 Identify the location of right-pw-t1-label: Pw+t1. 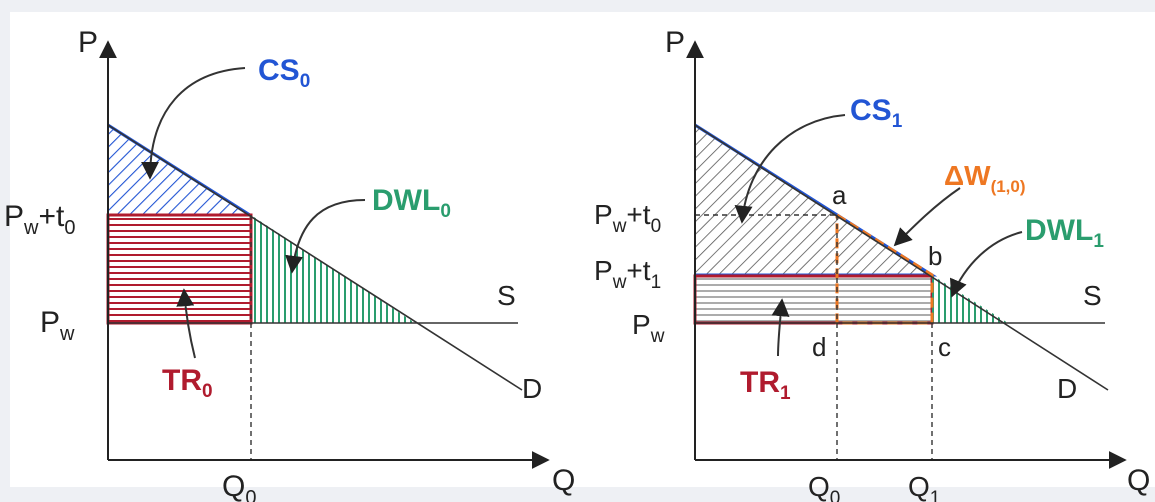
(627, 274).